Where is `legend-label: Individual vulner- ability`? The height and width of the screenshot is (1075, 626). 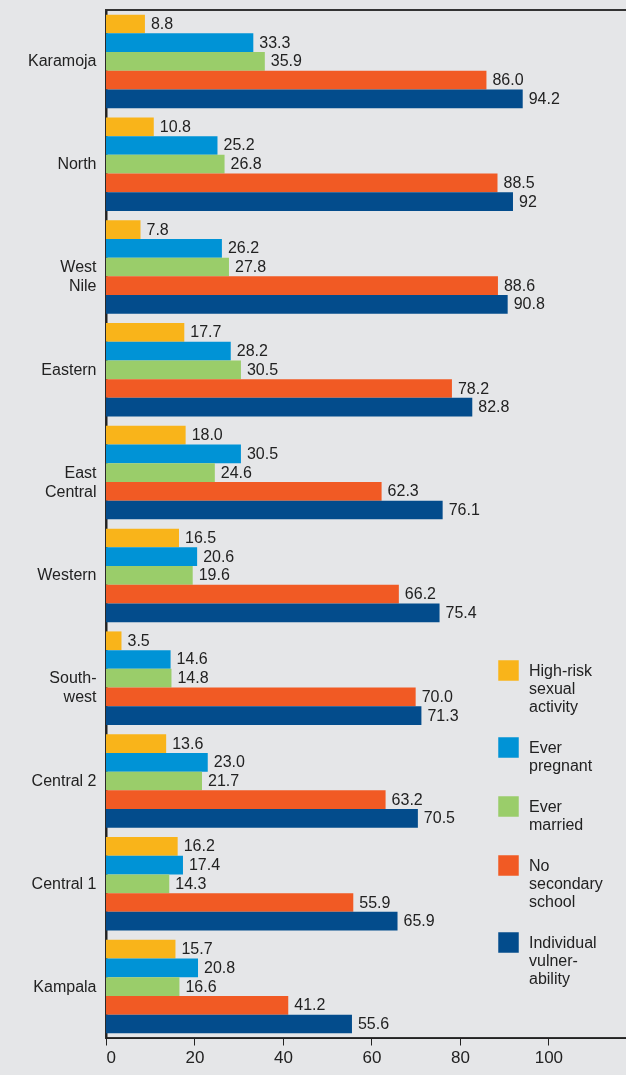 legend-label: Individual vulner- ability is located at coordinates (563, 960).